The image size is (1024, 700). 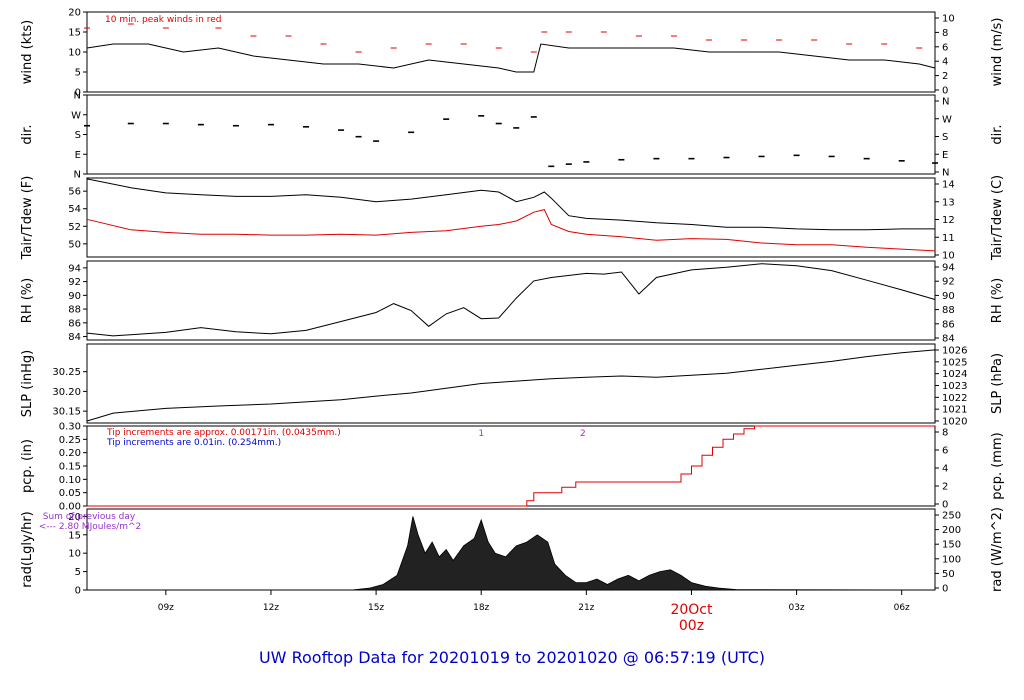 What do you see at coordinates (70, 440) in the screenshot?
I see `left-tick-label-pcp: 0.25` at bounding box center [70, 440].